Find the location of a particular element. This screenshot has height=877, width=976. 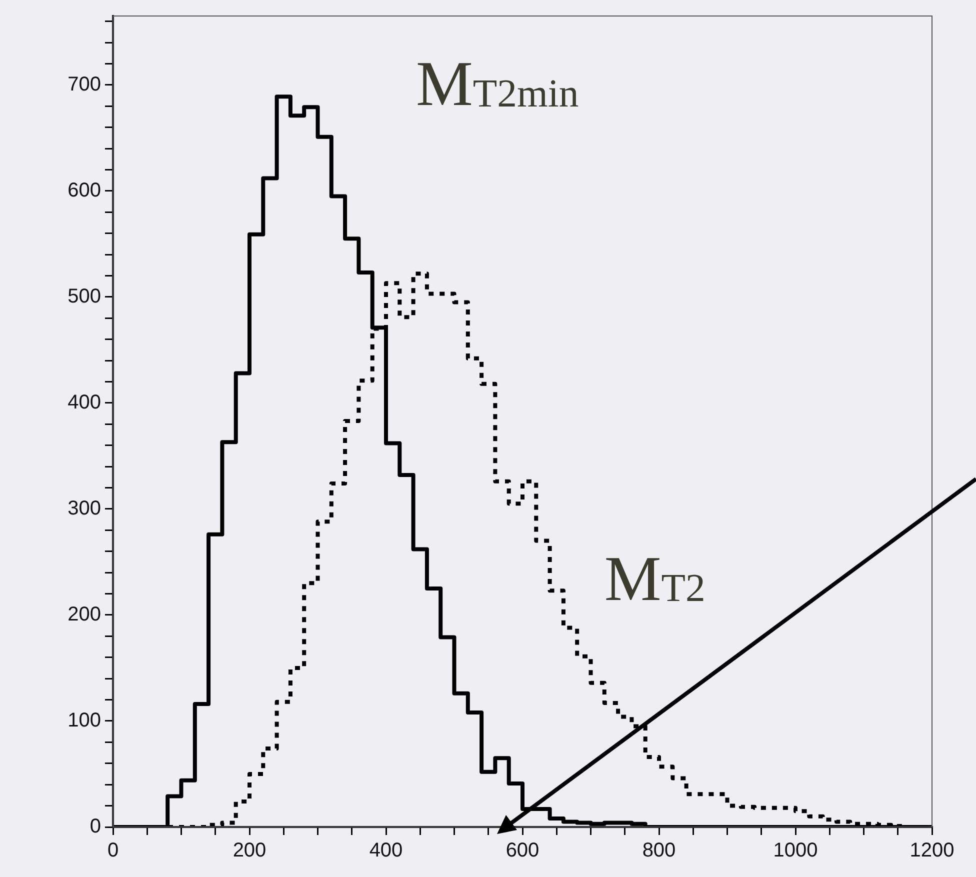

y-tick-label: 600 is located at coordinates (84, 190).